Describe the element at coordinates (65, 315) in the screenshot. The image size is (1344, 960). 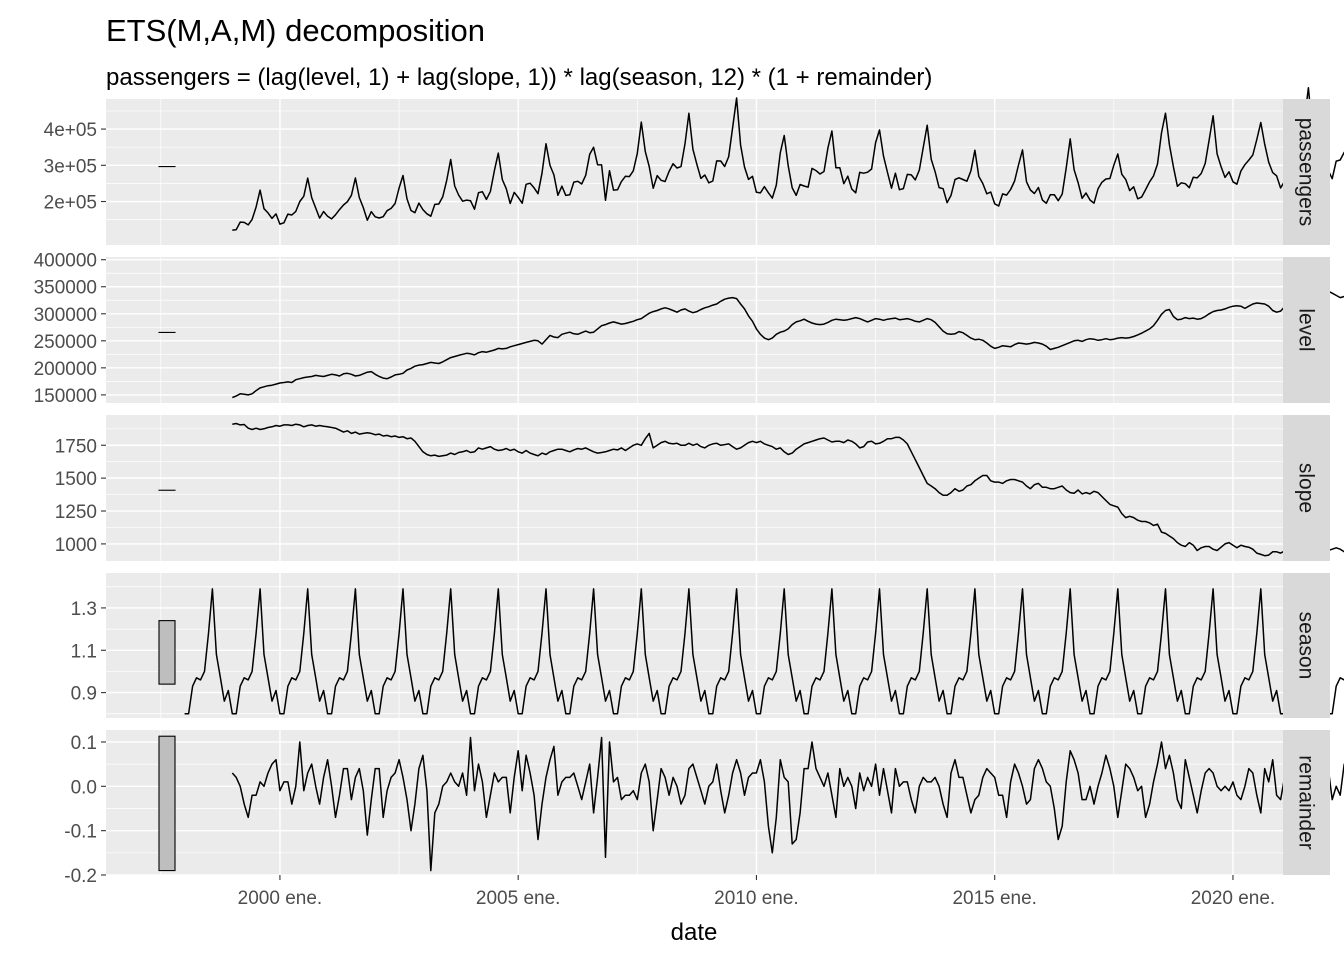
I see `y-tick-label: 300000` at that location.